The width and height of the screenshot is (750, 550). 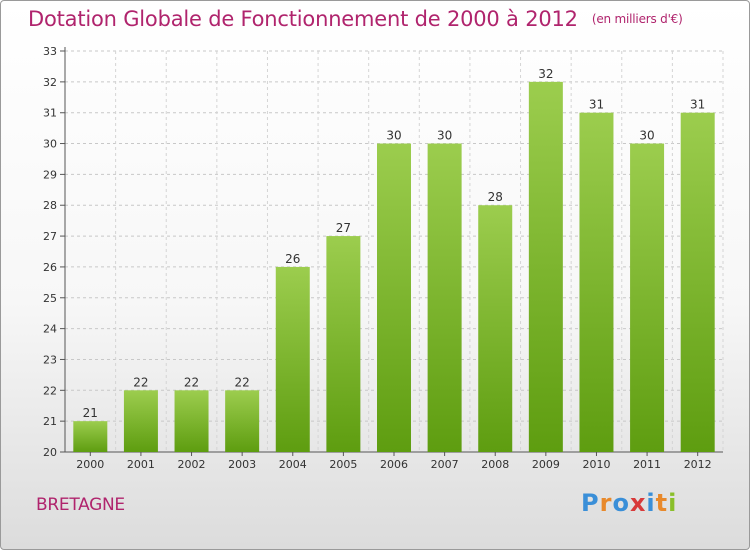 What do you see at coordinates (50, 236) in the screenshot?
I see `y-tick-label: 27` at bounding box center [50, 236].